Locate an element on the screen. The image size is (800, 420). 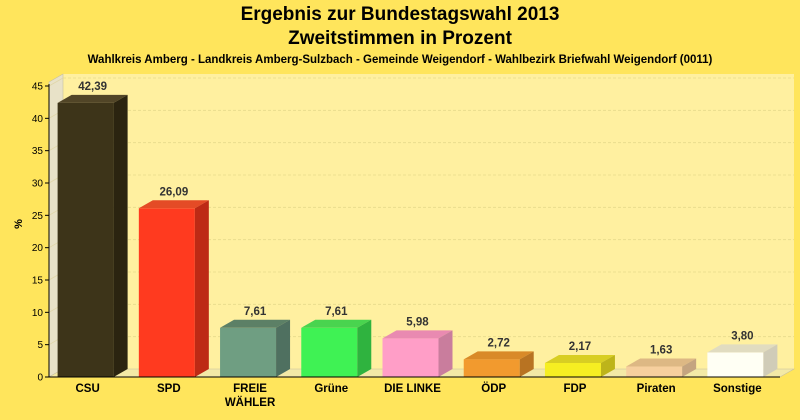
chart-title-line-2: Zweitstimmen in Prozent is located at coordinates (400, 38).